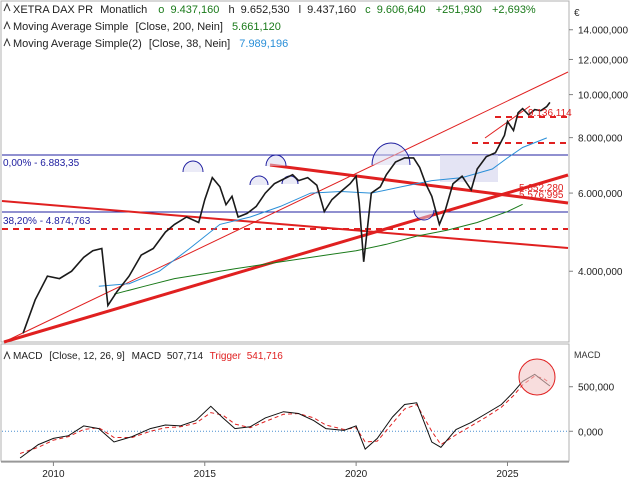  Describe the element at coordinates (590, 432) in the screenshot. I see `macd-tick-label: 0,000` at that location.